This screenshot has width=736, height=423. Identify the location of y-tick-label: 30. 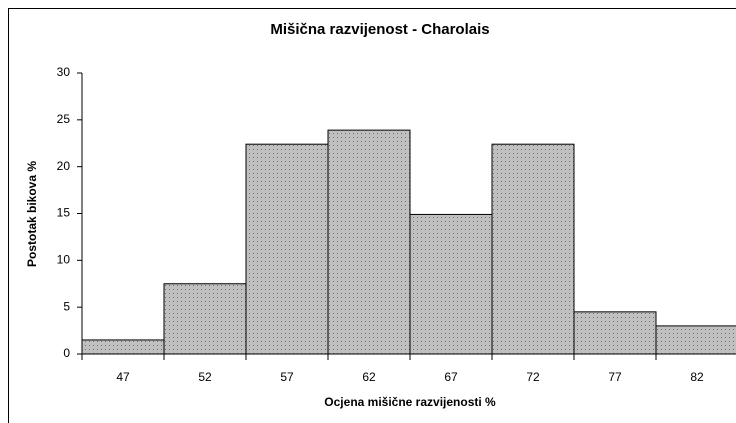
(64, 72).